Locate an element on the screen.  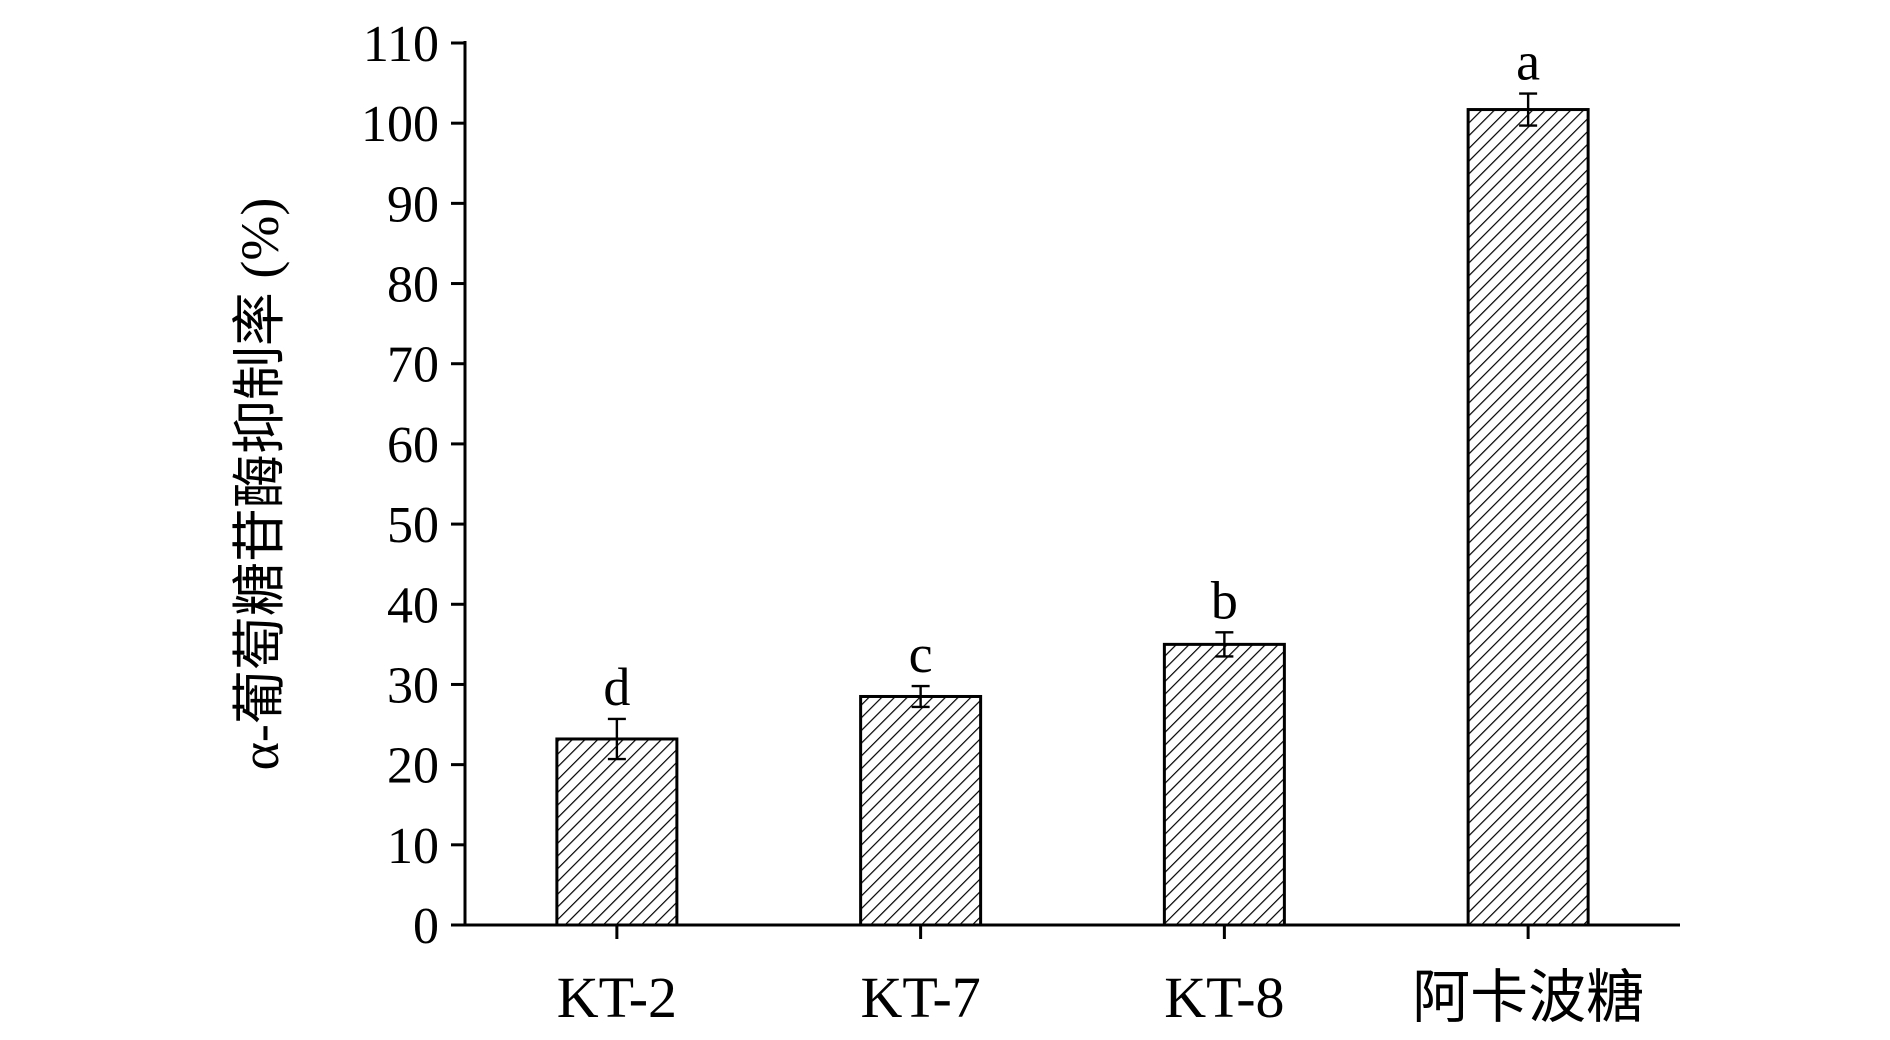
x-category-label: 阿卡波糖 is located at coordinates (1528, 997).